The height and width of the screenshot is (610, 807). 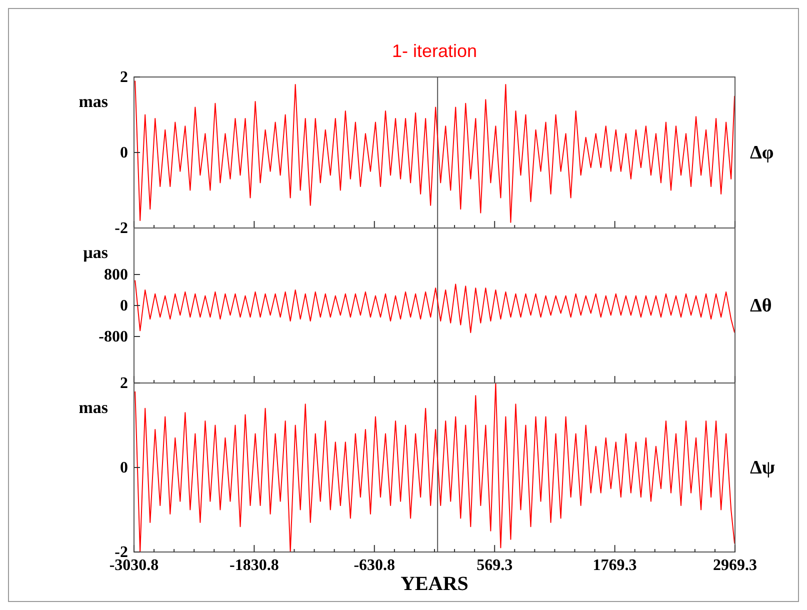 I want to click on y2-axis-title: Δφ, so click(x=762, y=153).